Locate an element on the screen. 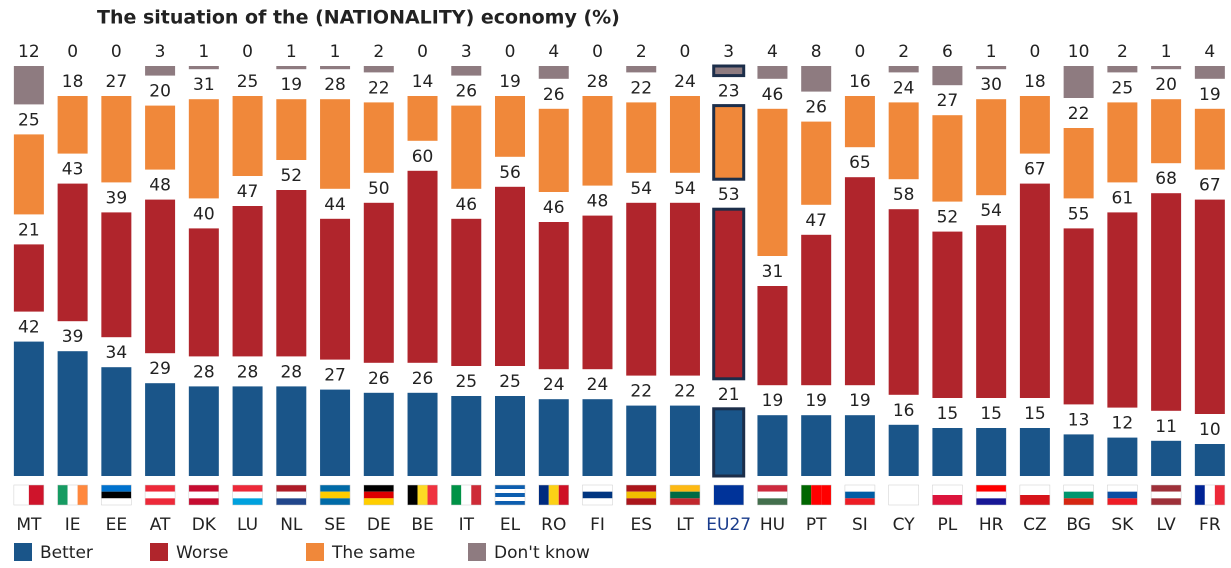  x-tick-label: LU is located at coordinates (247, 525).